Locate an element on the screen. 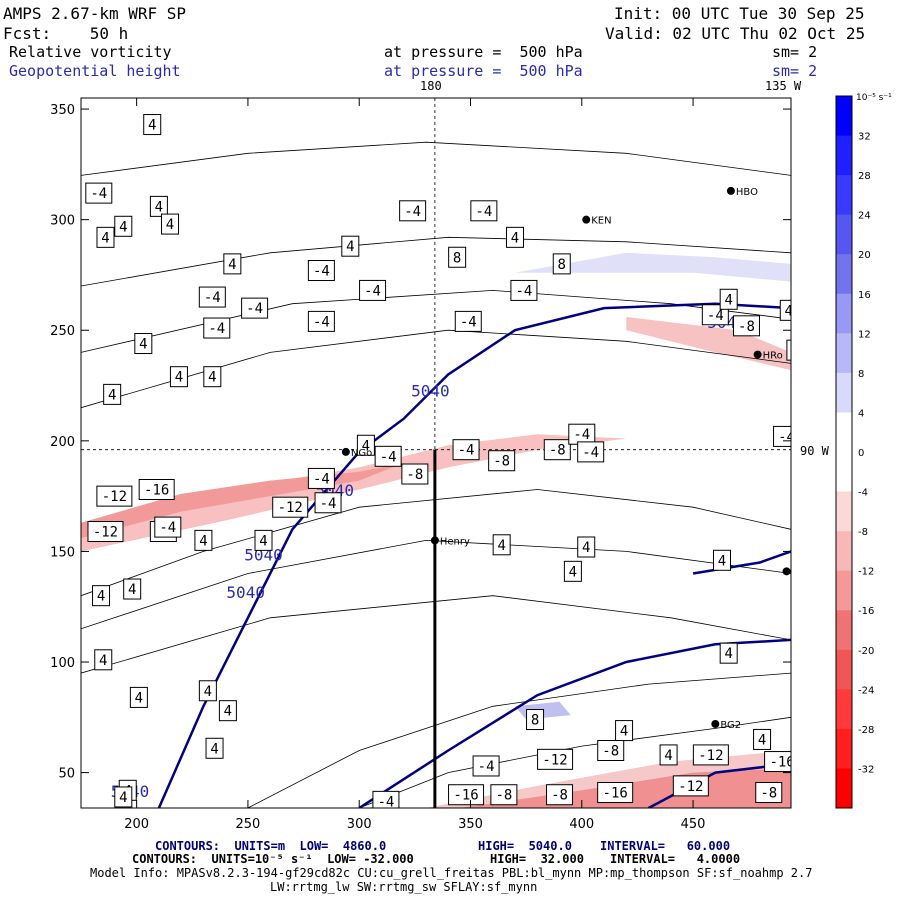 This screenshot has height=900, width=900. colorbar-tick-label: 20 is located at coordinates (864, 255).